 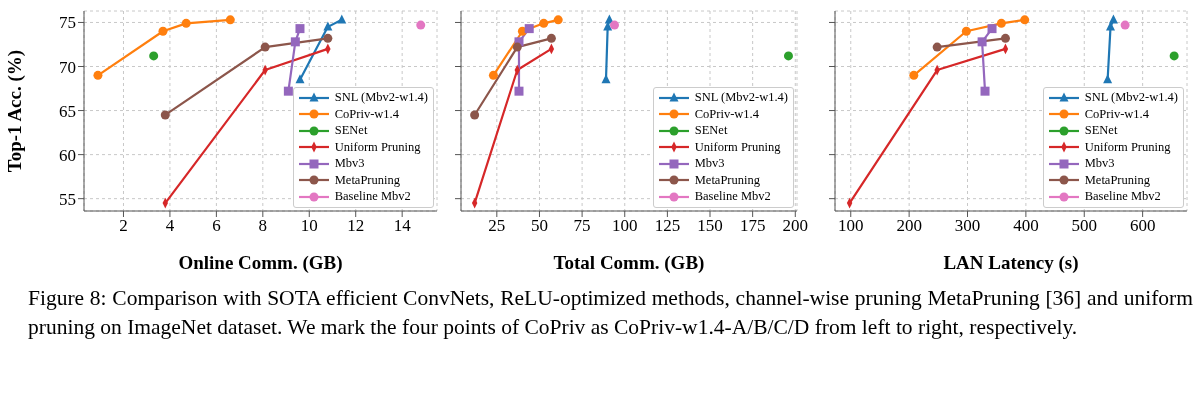 I want to click on x-axis-title: Online Comm. (GB), so click(x=260, y=263).